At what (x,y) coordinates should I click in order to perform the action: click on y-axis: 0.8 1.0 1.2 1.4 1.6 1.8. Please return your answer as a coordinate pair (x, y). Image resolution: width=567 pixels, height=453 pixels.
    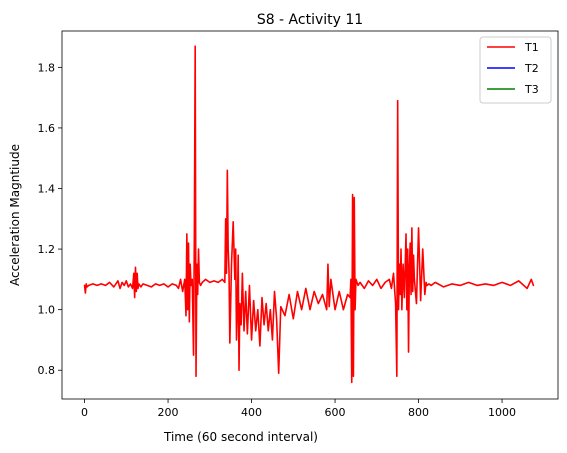
    Looking at the image, I should click on (50, 219).